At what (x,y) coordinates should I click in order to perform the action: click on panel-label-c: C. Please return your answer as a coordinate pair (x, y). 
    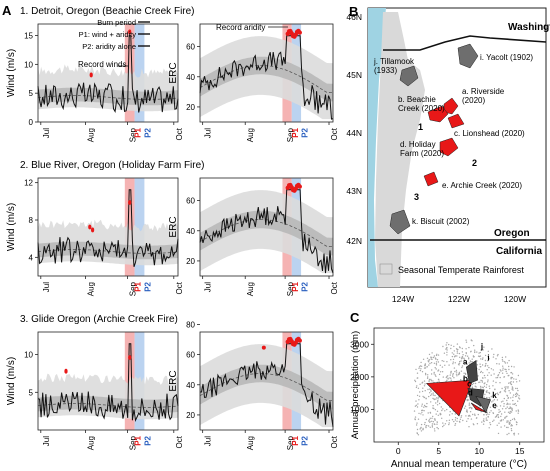
    Looking at the image, I should click on (355, 317).